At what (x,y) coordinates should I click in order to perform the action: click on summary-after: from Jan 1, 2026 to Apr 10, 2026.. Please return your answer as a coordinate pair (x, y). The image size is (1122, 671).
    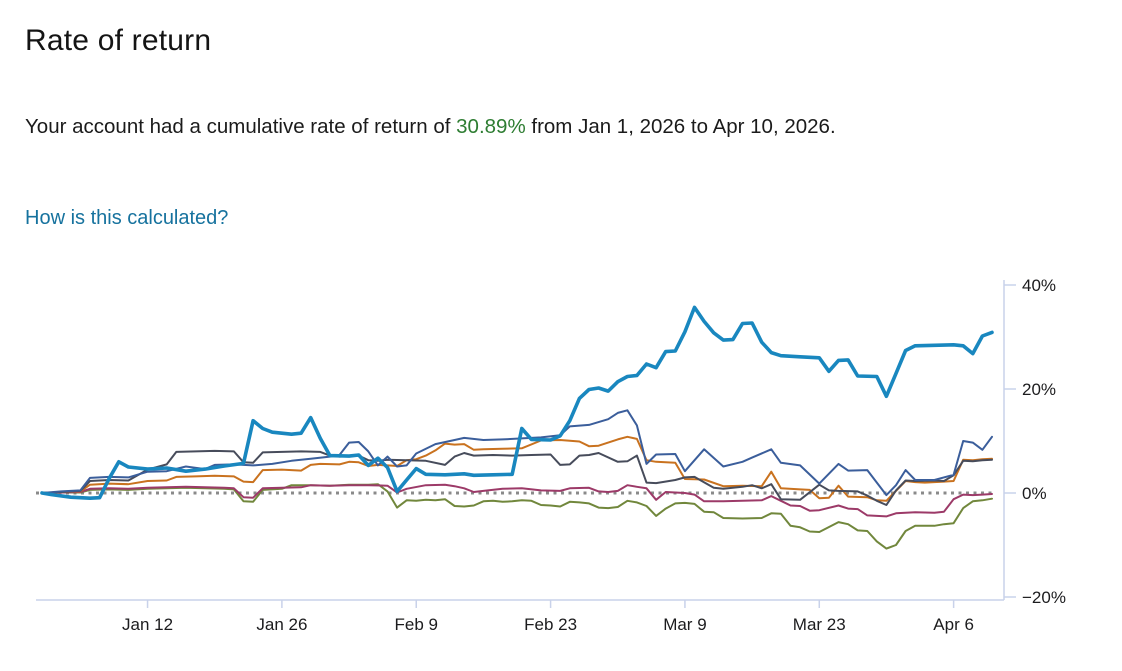
    Looking at the image, I should click on (680, 126).